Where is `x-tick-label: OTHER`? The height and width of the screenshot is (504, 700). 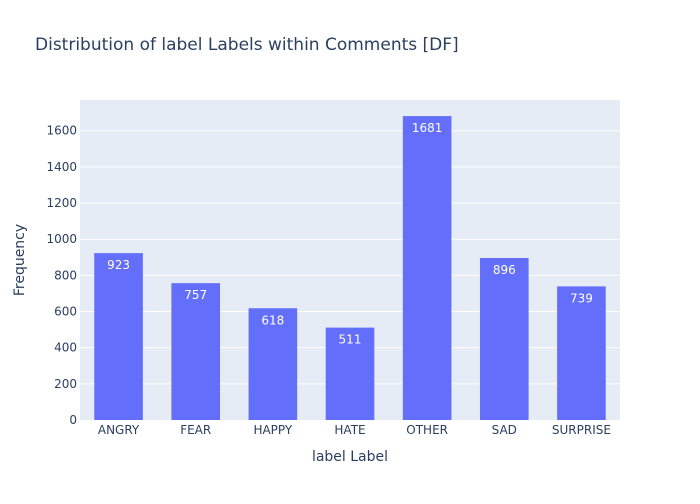
x-tick-label: OTHER is located at coordinates (427, 430).